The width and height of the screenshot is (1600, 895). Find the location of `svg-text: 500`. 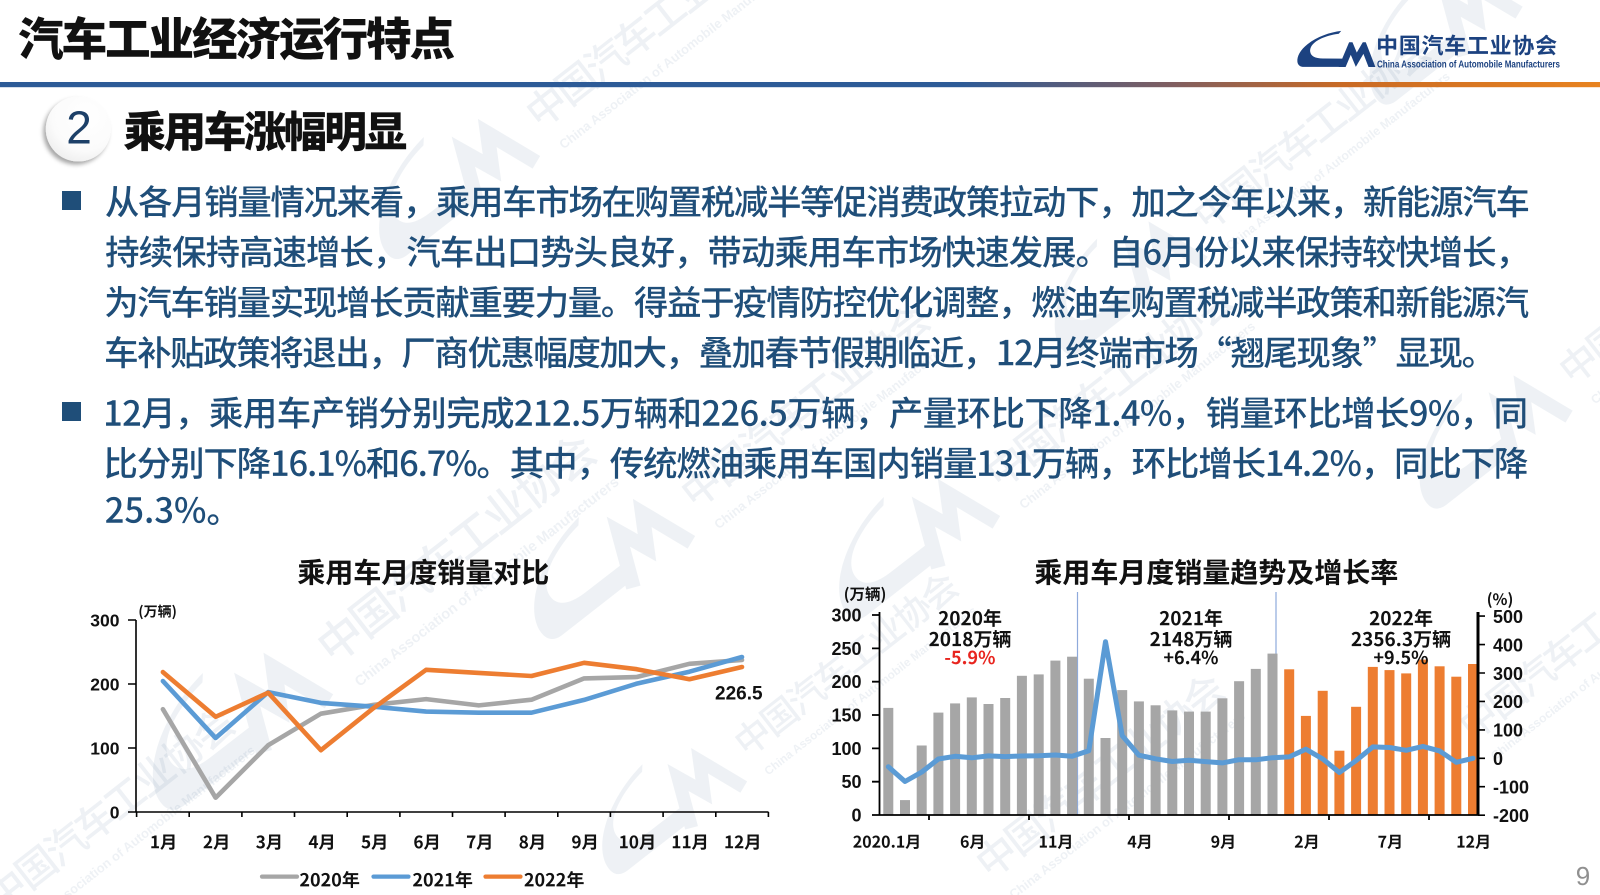

svg-text: 500 is located at coordinates (1508, 617).